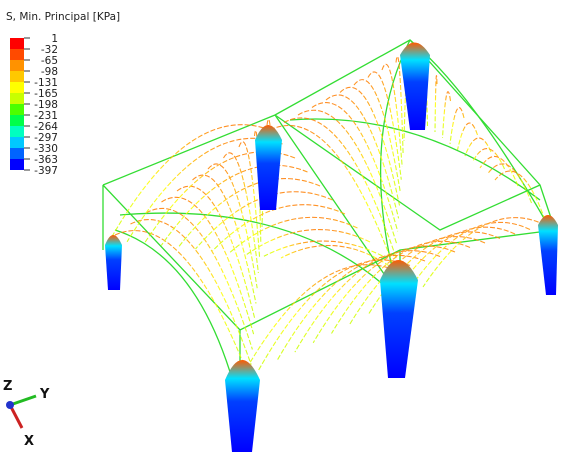 This screenshot has height=452, width=563. What do you see at coordinates (46, 127) in the screenshot?
I see `legend-label: -264` at bounding box center [46, 127].